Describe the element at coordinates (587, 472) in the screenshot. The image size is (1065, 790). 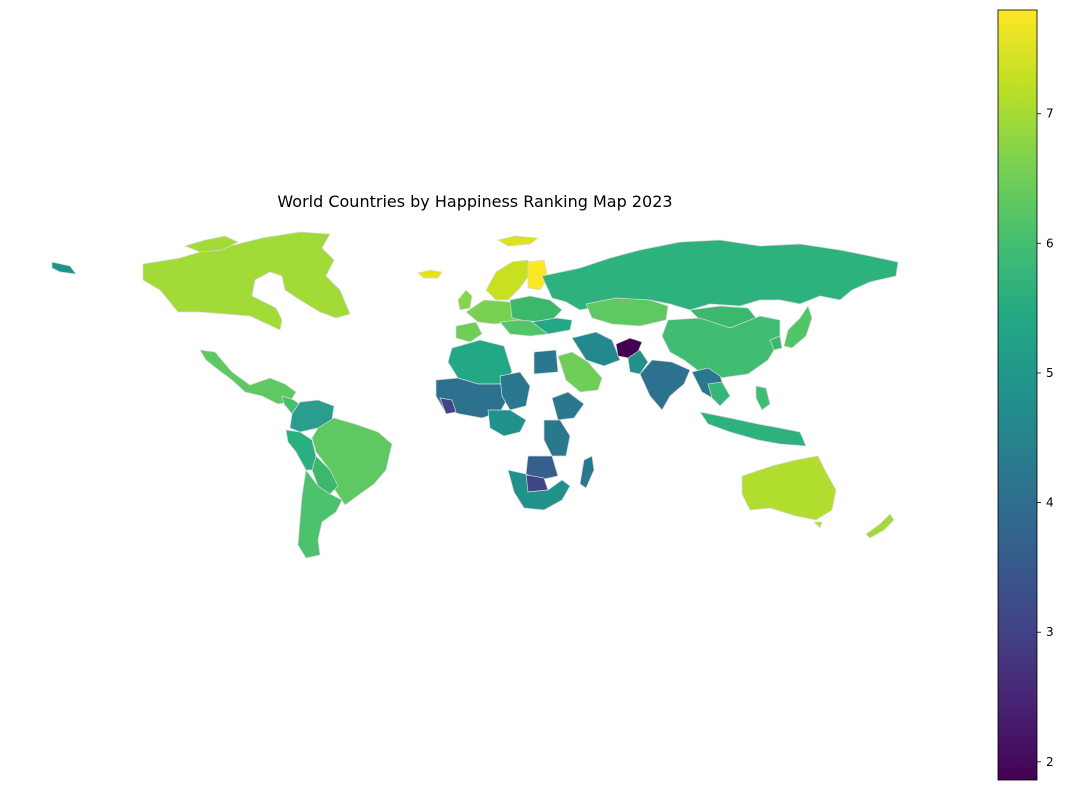
I see `country-madagascar` at that location.